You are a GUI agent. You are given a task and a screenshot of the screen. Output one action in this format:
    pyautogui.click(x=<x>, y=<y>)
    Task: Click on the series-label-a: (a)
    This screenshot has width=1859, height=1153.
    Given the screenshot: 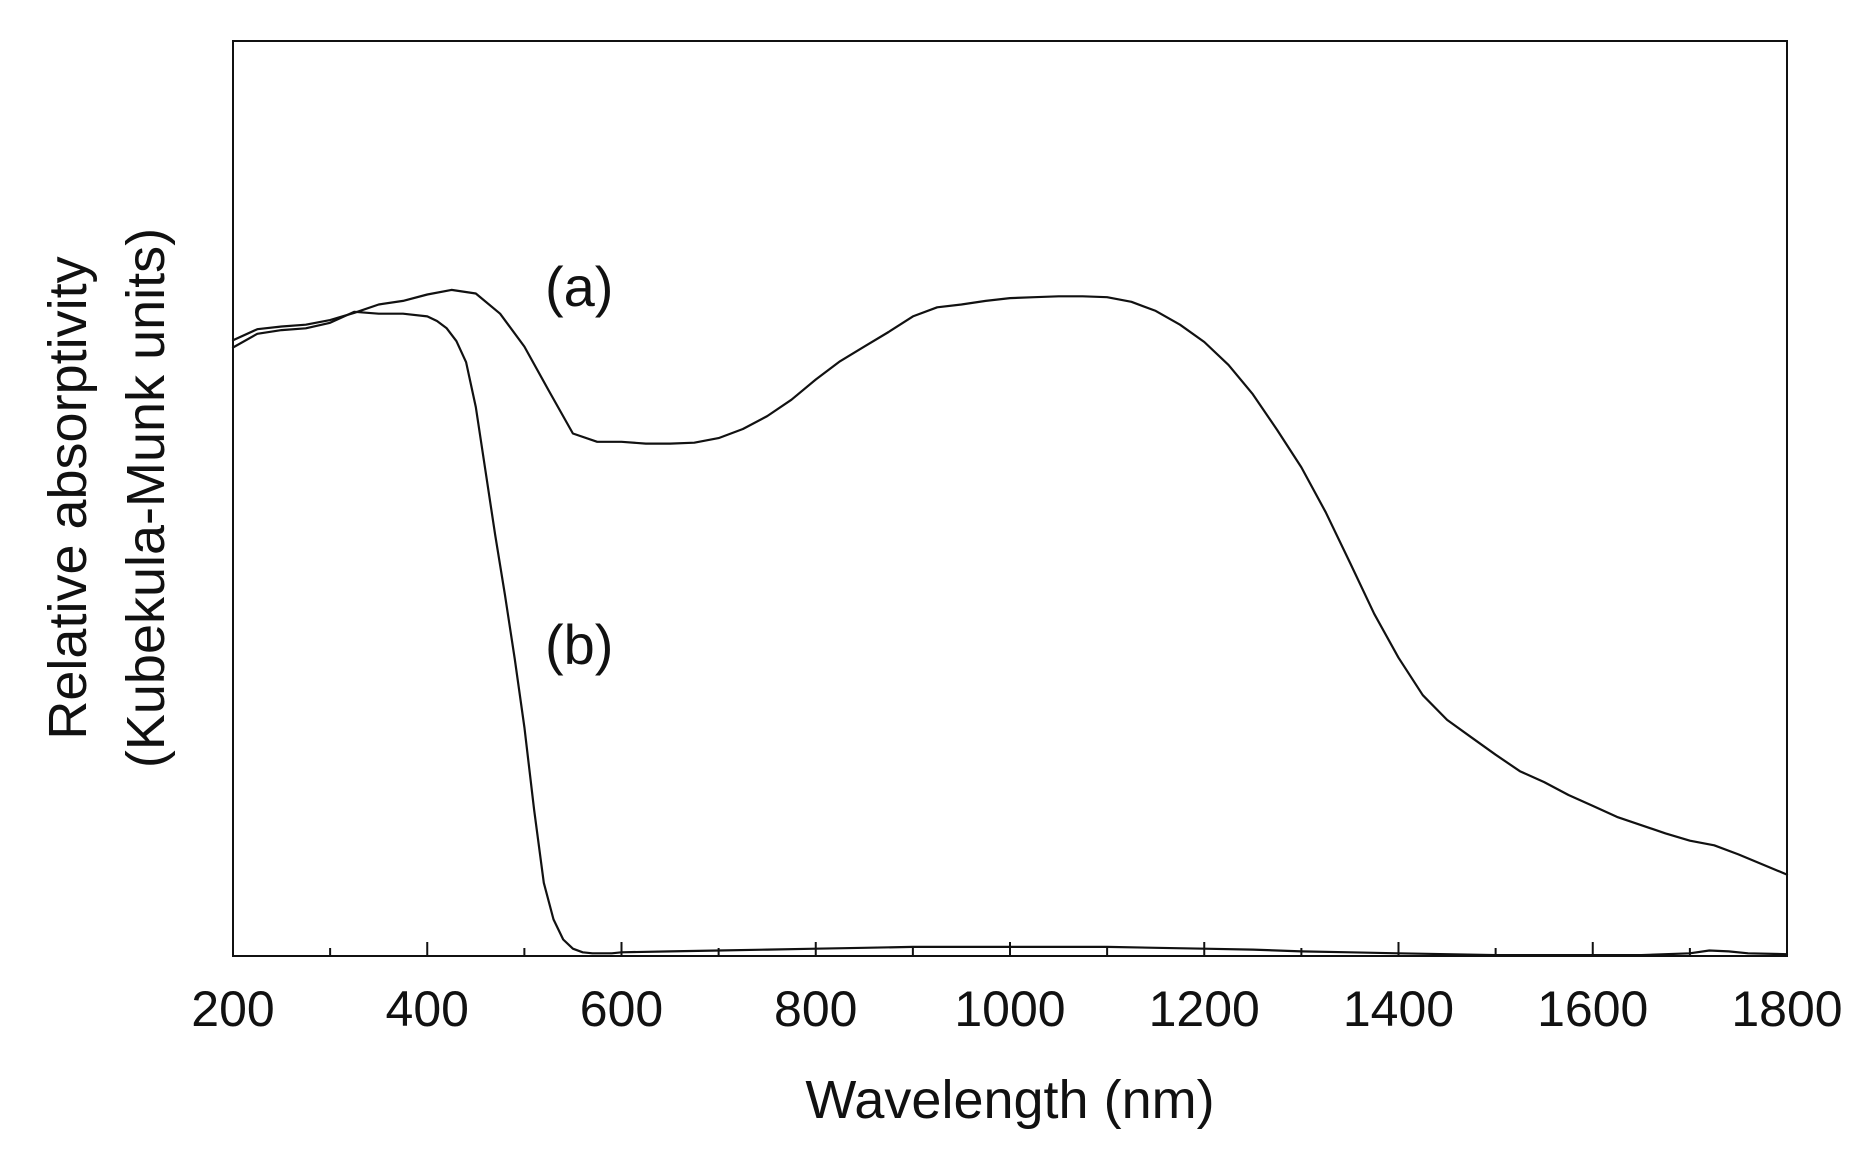 What is the action you would take?
    pyautogui.click(x=579, y=286)
    